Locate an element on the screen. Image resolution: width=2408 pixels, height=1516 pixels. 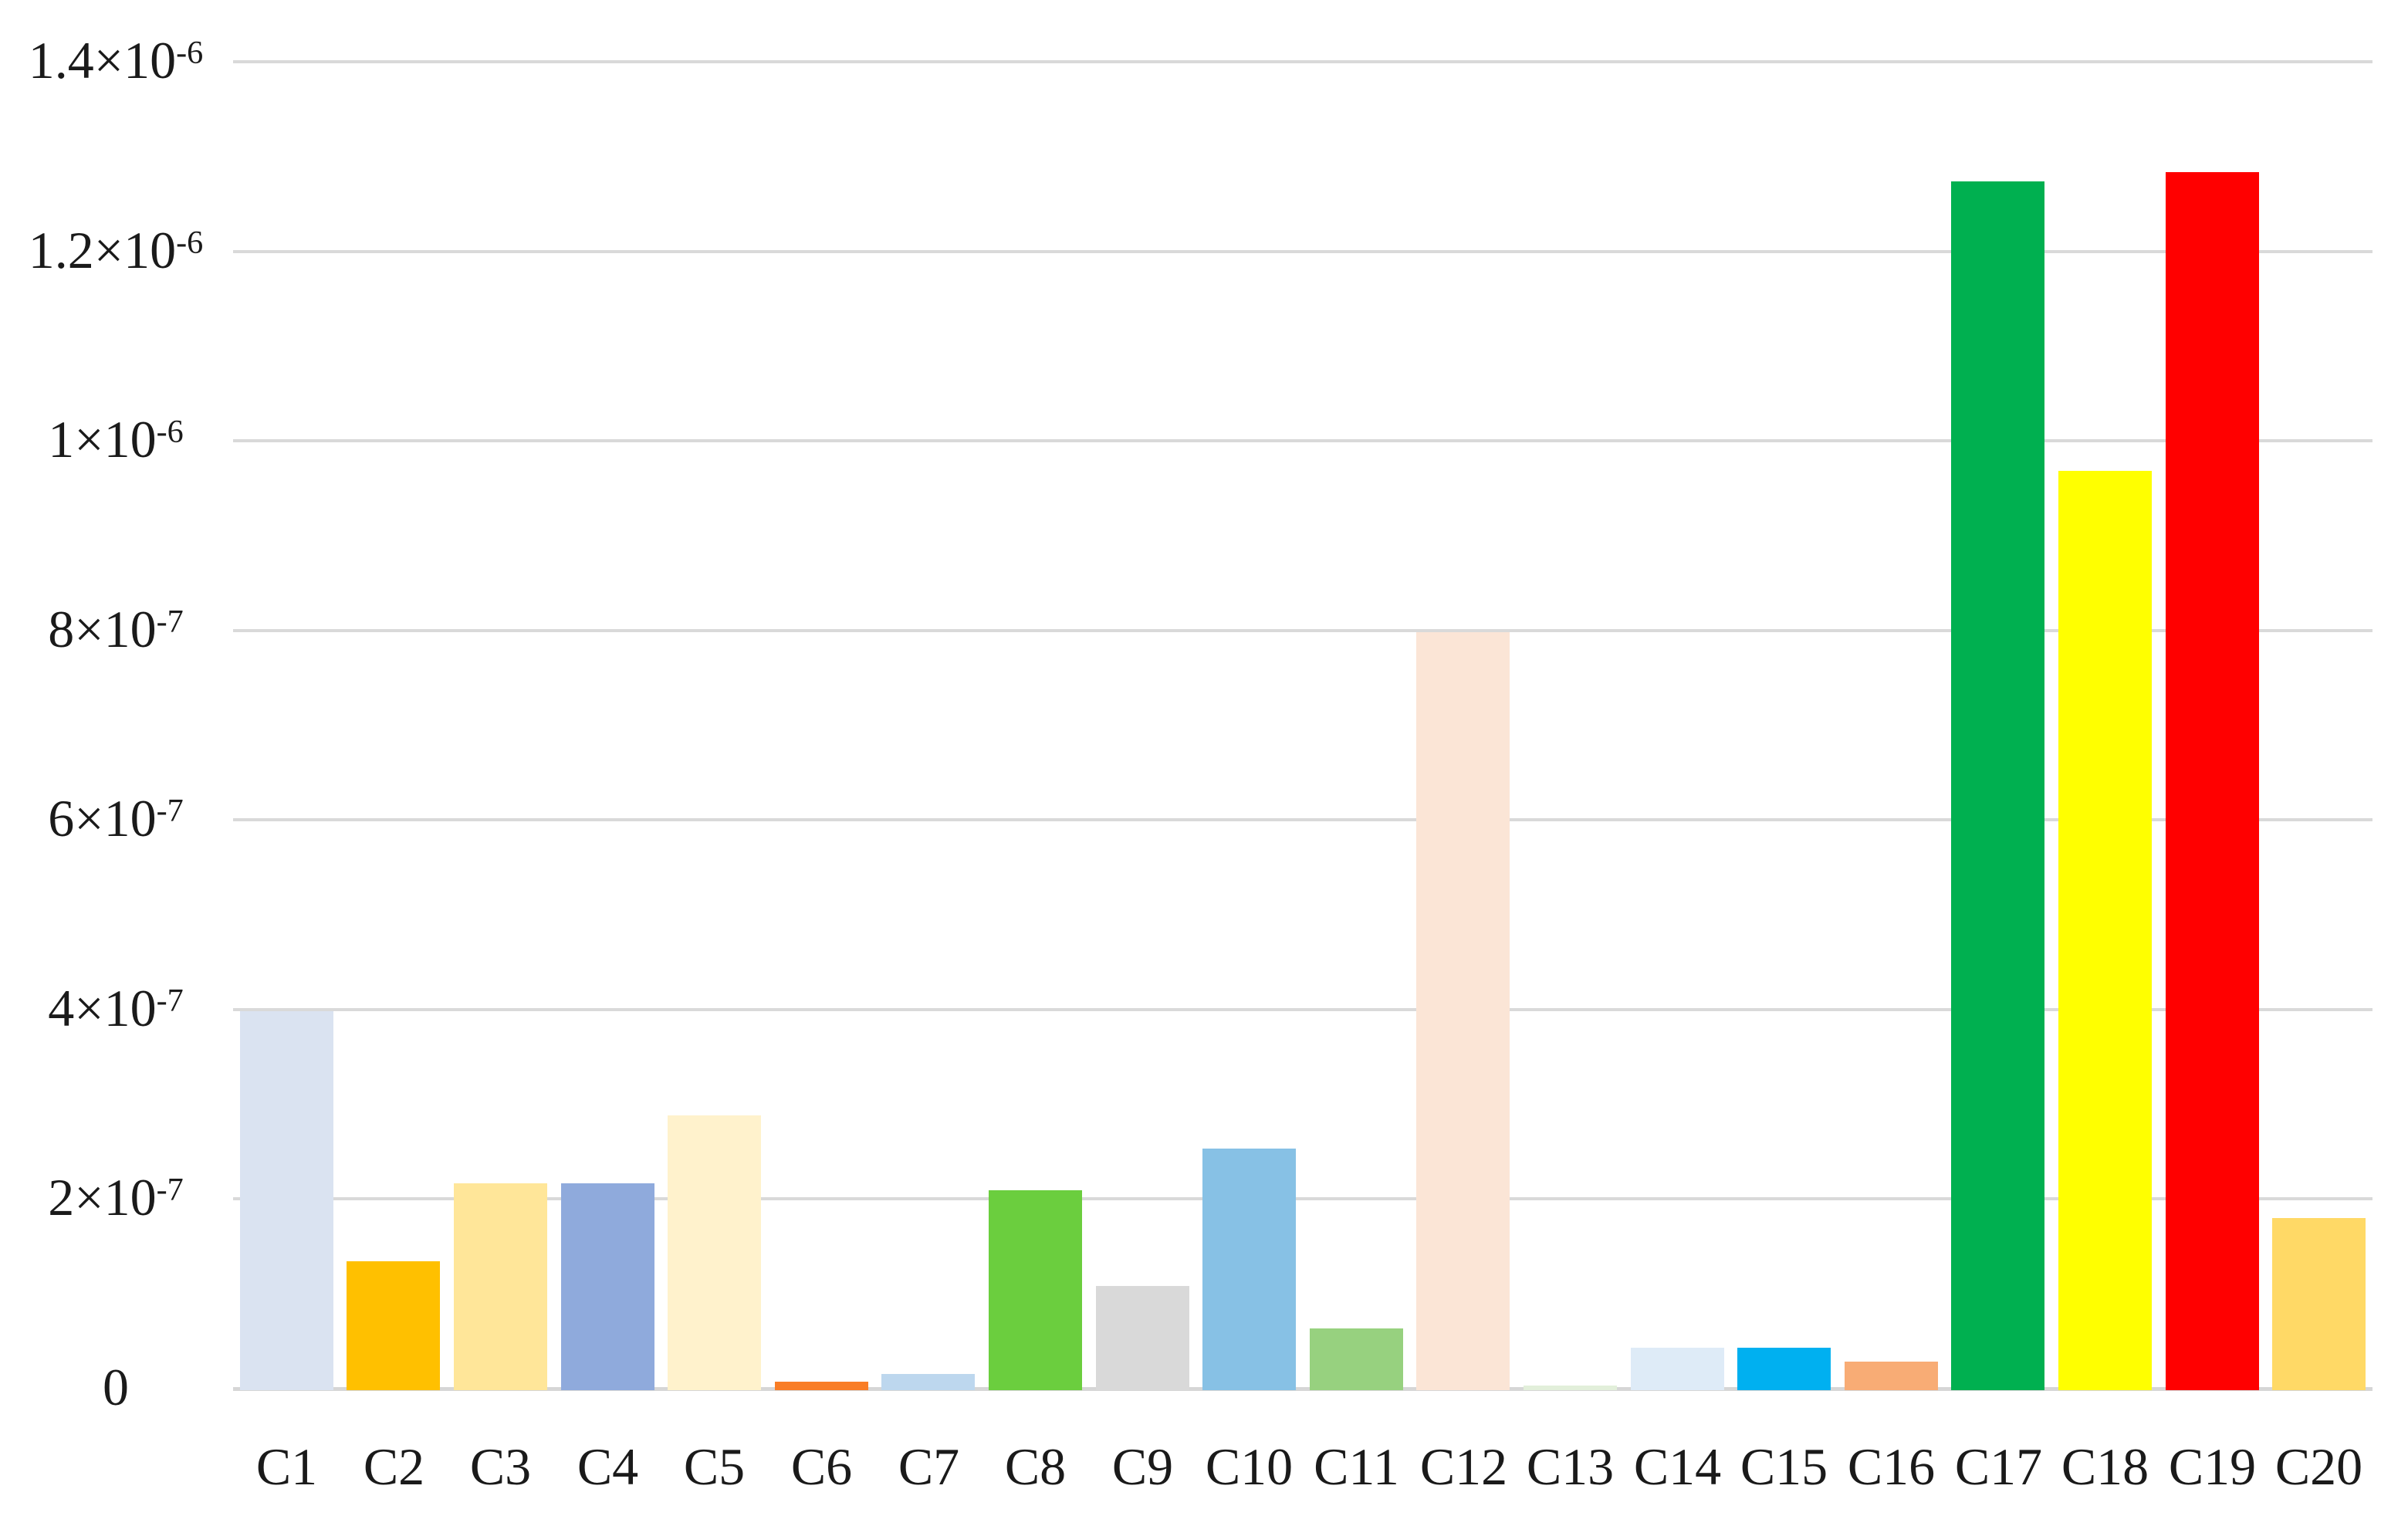
y-tick-label: 4×10⁻⁷ is located at coordinates (116, 1008).